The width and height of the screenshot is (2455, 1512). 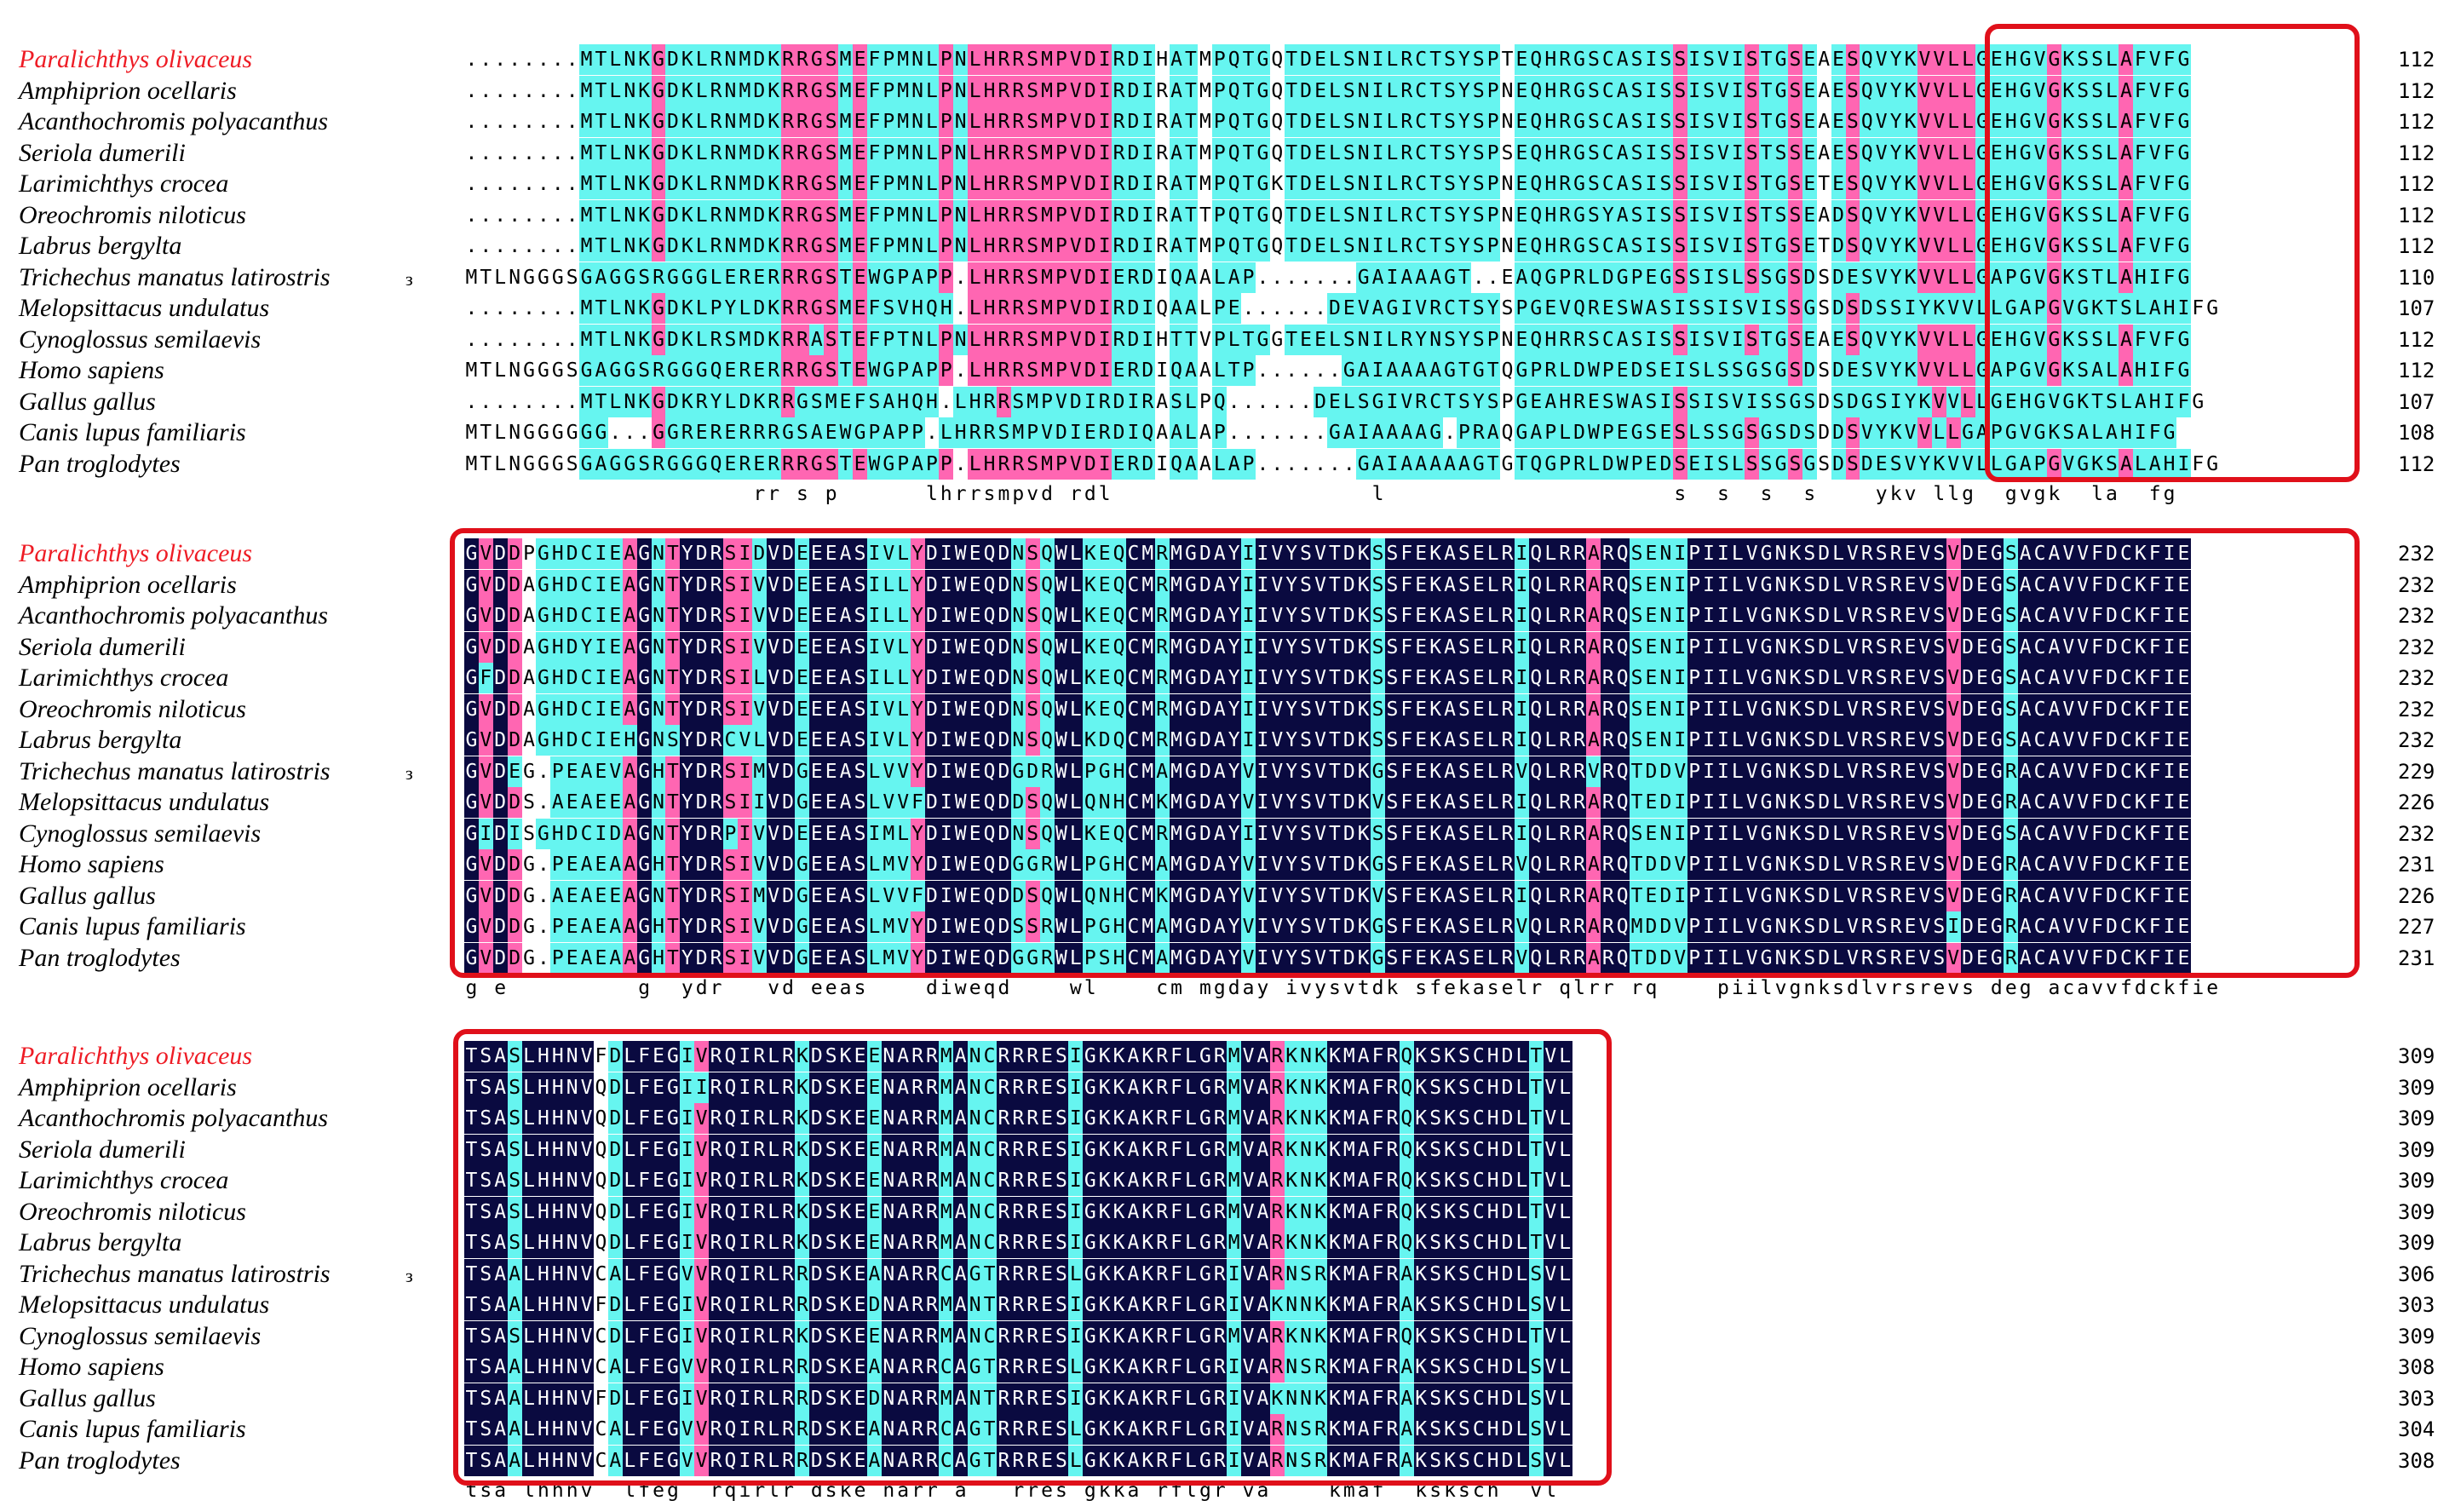 What do you see at coordinates (2416, 678) in the screenshot?
I see `position-number: 232` at bounding box center [2416, 678].